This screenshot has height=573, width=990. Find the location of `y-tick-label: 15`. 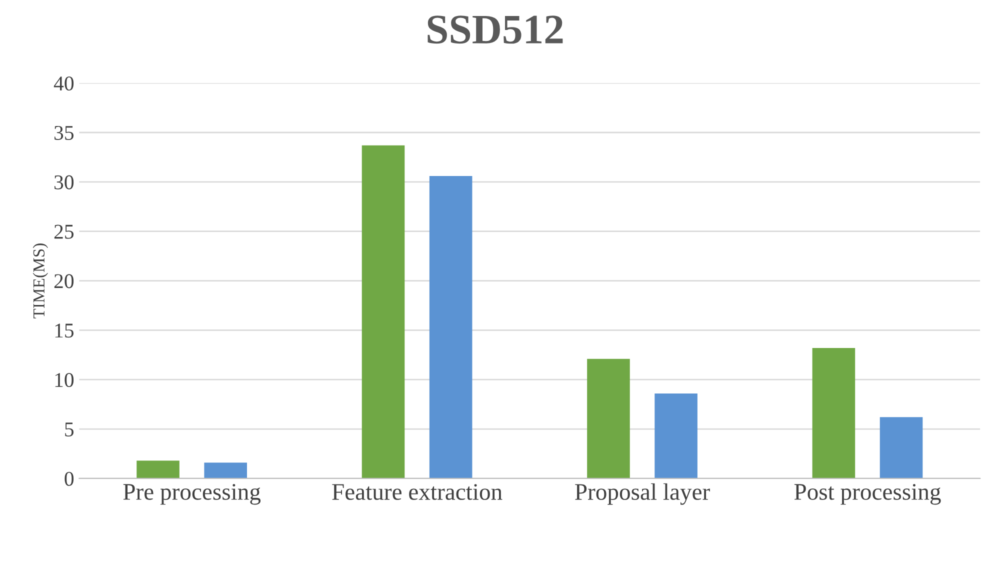

y-tick-label: 15 is located at coordinates (64, 331).